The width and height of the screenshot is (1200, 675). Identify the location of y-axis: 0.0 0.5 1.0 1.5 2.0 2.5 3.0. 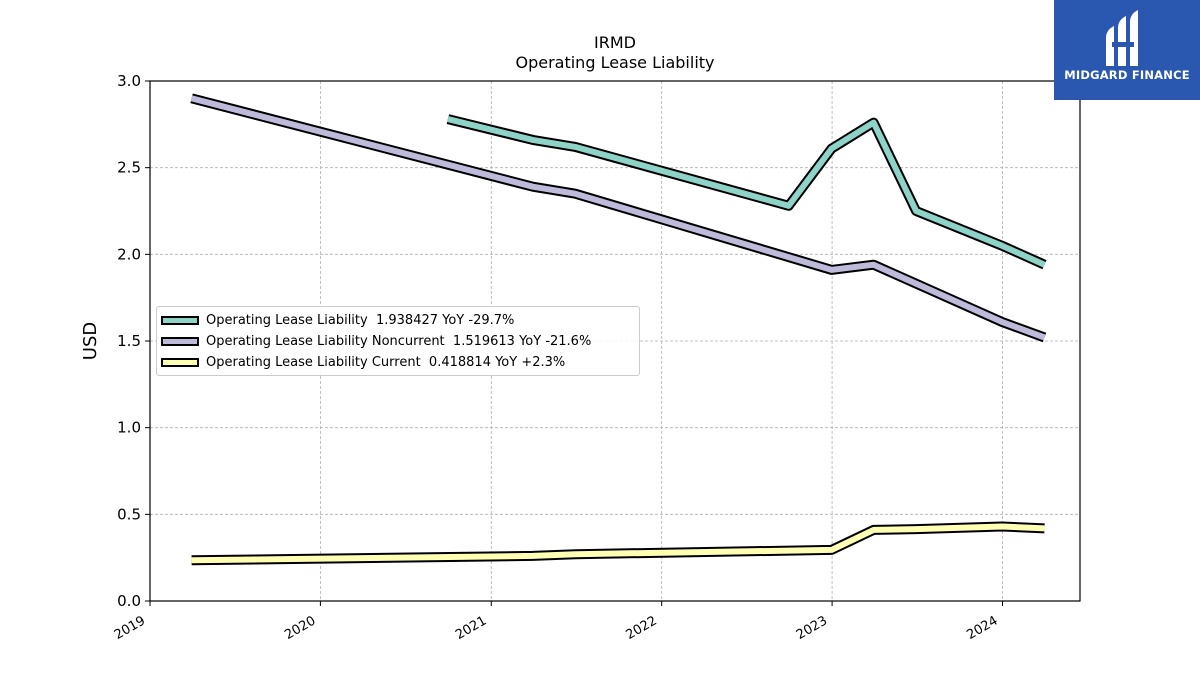
(133, 341).